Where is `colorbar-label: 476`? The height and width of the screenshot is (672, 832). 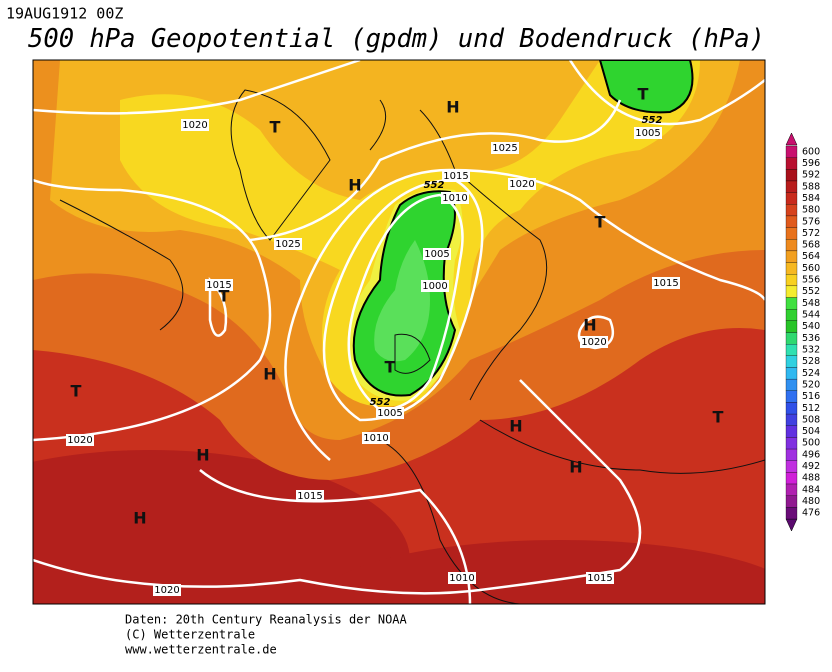 colorbar-label: 476 is located at coordinates (811, 513).